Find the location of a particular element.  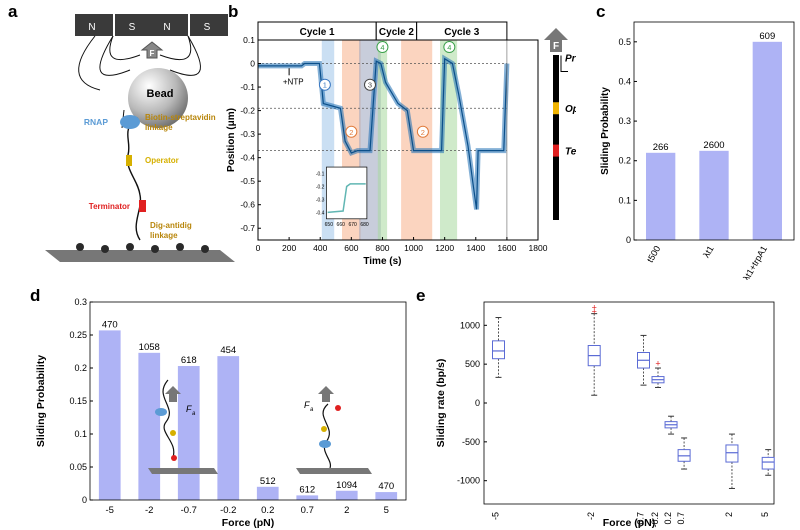

cat-label-e-5: 0.7 is located at coordinates (681, 518).